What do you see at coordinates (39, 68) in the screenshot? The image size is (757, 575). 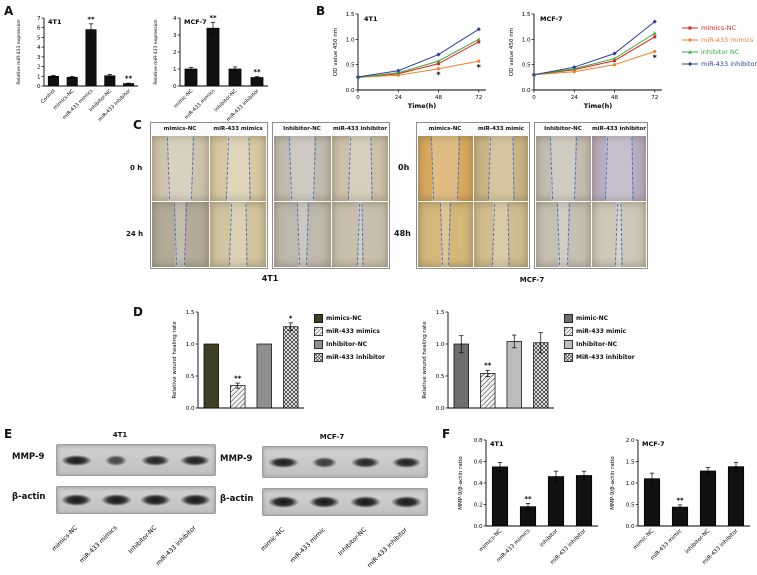 I see `svg-text: 2` at bounding box center [39, 68].